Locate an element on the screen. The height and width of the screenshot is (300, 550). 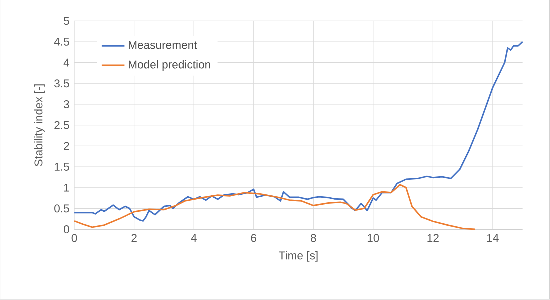
y-tick-label: 3 is located at coordinates (67, 104).